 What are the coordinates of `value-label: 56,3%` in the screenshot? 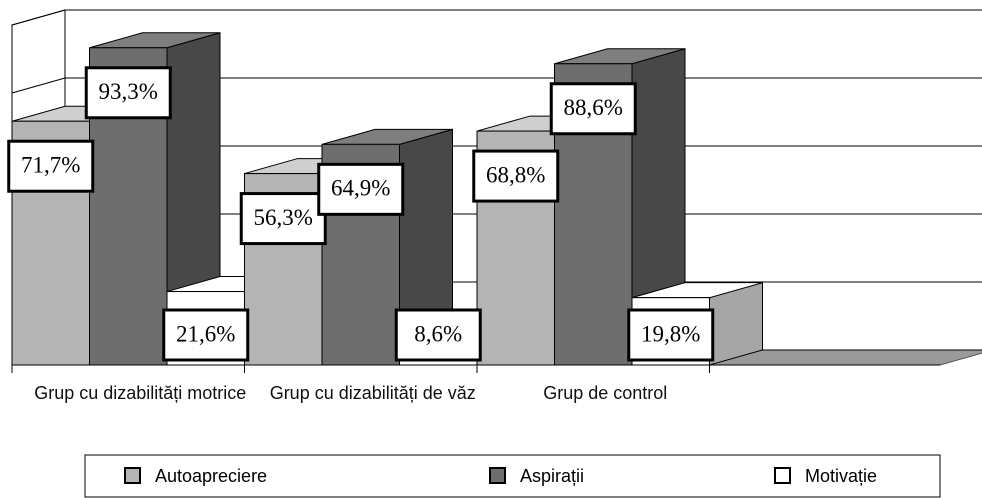 It's located at (283, 217).